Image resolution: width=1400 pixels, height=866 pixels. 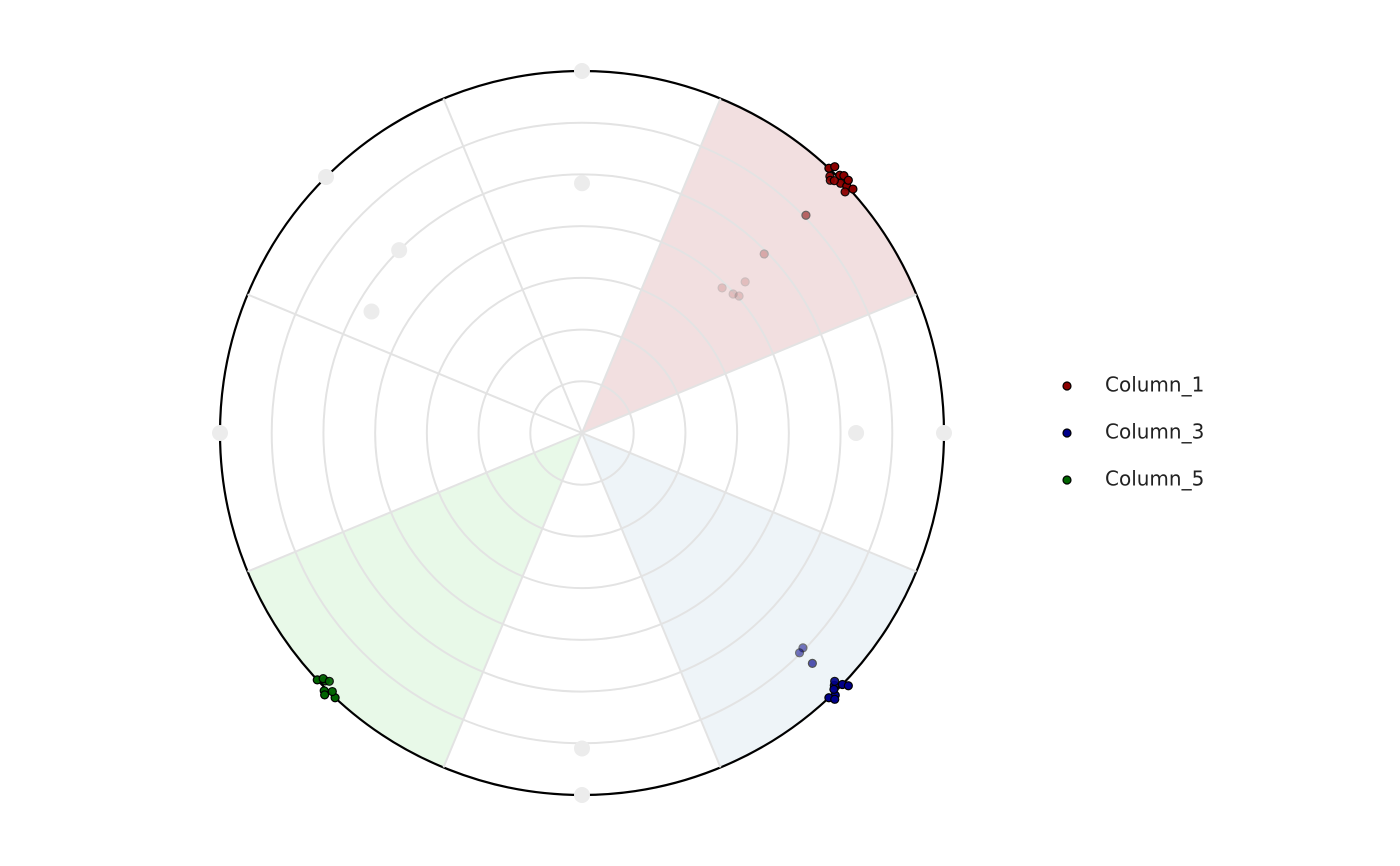 What do you see at coordinates (1154, 432) in the screenshot?
I see `legend-label: Column_3` at bounding box center [1154, 432].